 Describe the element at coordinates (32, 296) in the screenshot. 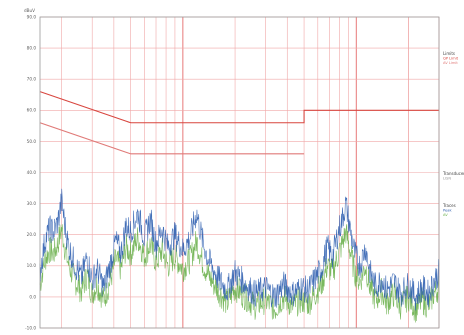

I see `y-tick-label: 0.0` at that location.